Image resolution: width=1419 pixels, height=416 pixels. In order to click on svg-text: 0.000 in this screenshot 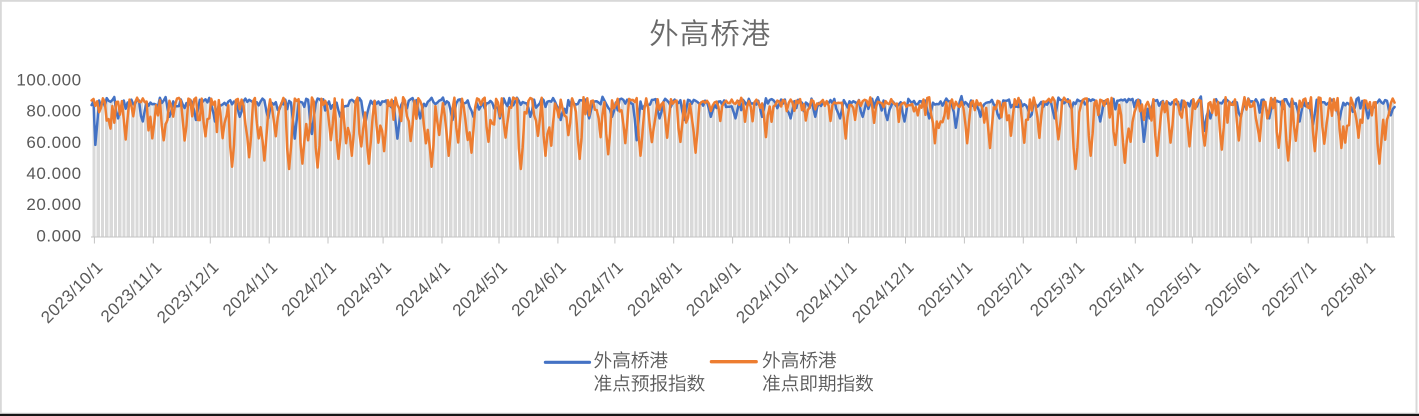, I will do `click(58, 235)`.